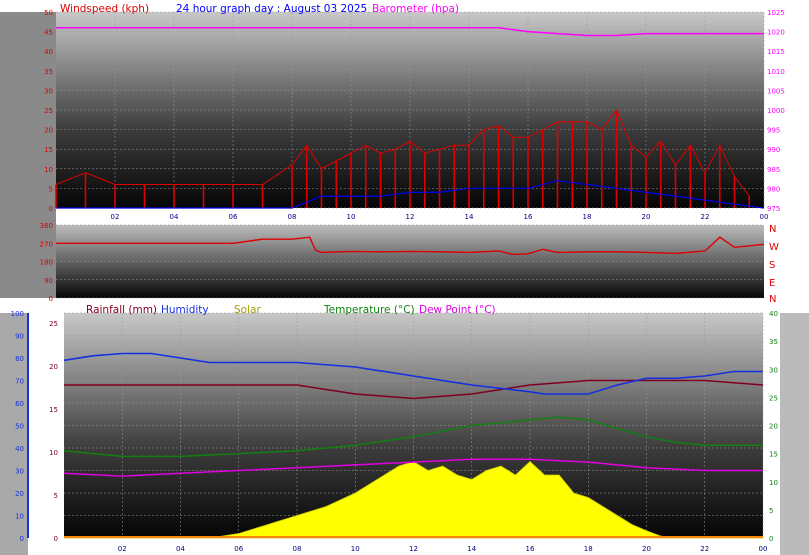 This screenshot has width=809, height=555. I want to click on windspeed-axis-tick: 30, so click(48, 91).